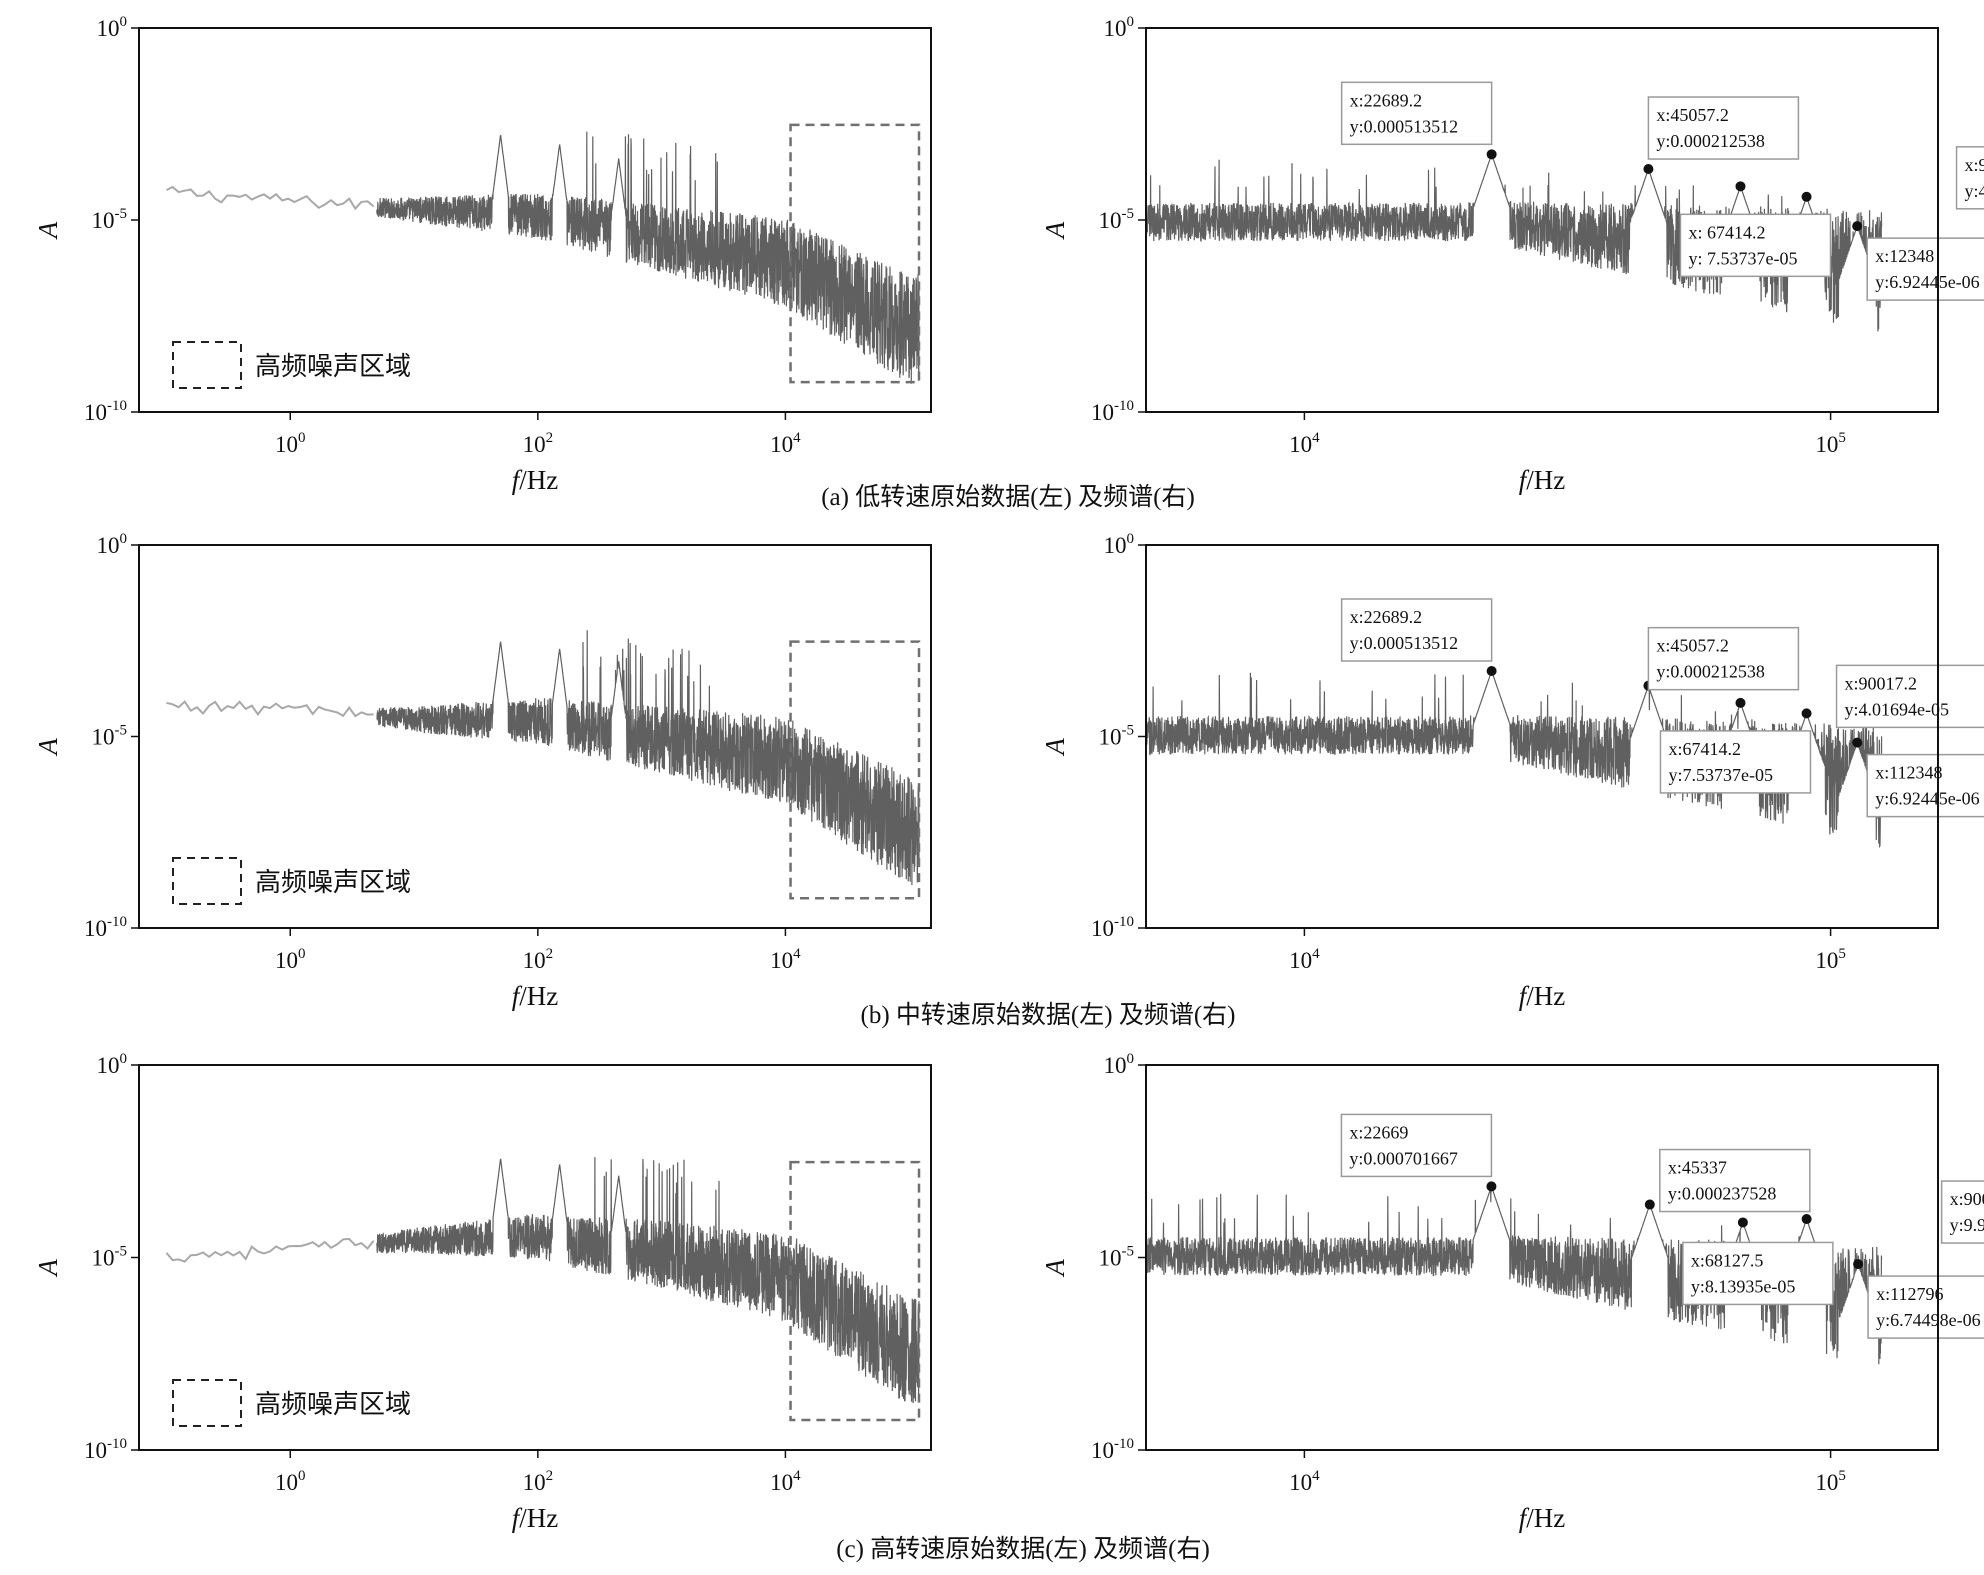 Image resolution: width=1984 pixels, height=1575 pixels. I want to click on peak-annotation-y: y:0.000237528, so click(1722, 1194).